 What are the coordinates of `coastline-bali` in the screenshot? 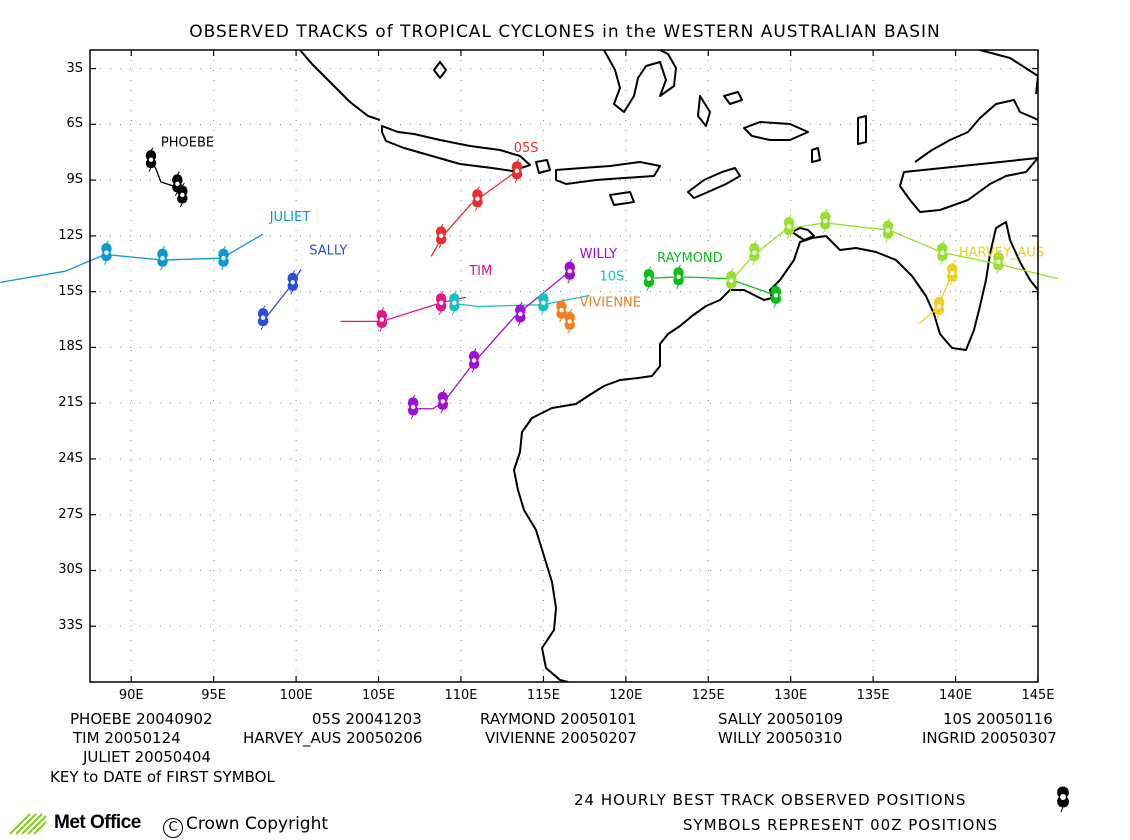 It's located at (543, 166).